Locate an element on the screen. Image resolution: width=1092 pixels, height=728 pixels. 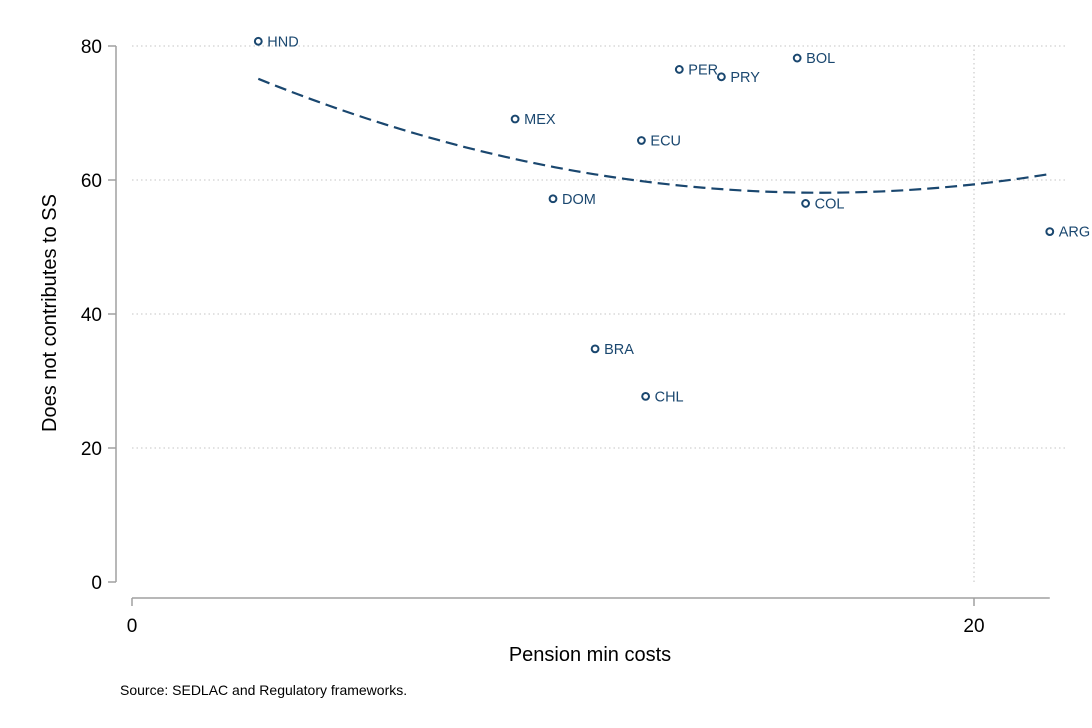
data-point-group: COL is located at coordinates (823, 204).